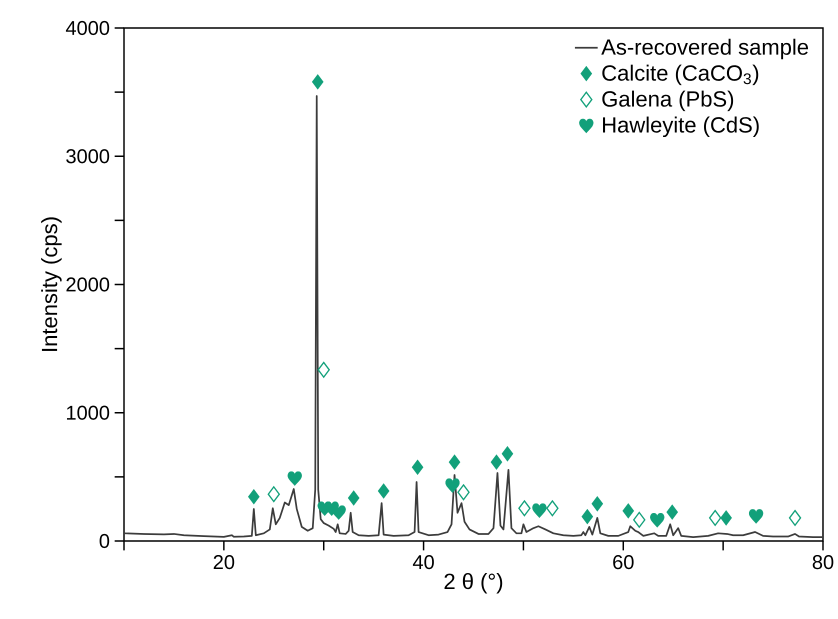 The height and width of the screenshot is (619, 838). I want to click on y-tick-label: 0, so click(105, 541).